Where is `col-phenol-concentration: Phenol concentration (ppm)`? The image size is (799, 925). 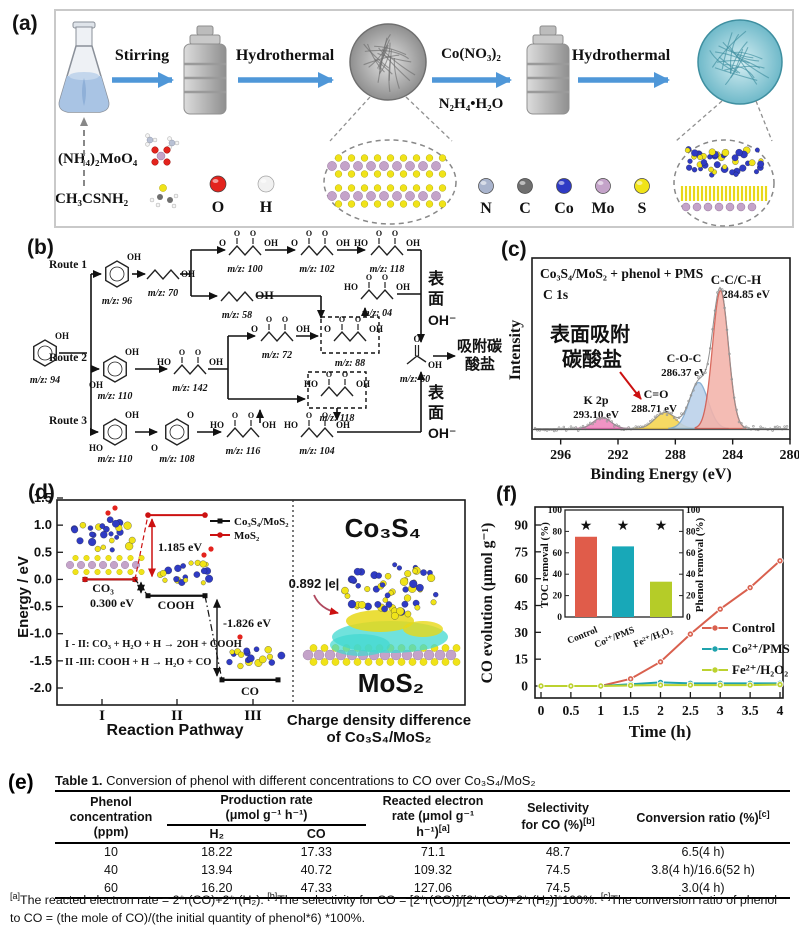
col-phenol-concentration: Phenol concentration (ppm) is located at coordinates (111, 818).